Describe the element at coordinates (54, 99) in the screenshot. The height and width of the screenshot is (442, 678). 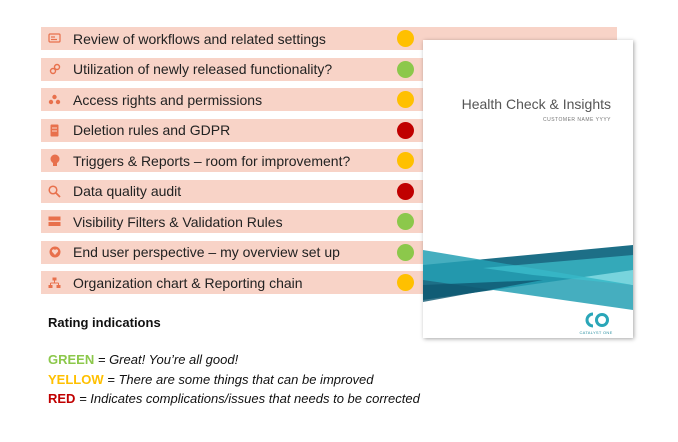
I see `users-icon` at that location.